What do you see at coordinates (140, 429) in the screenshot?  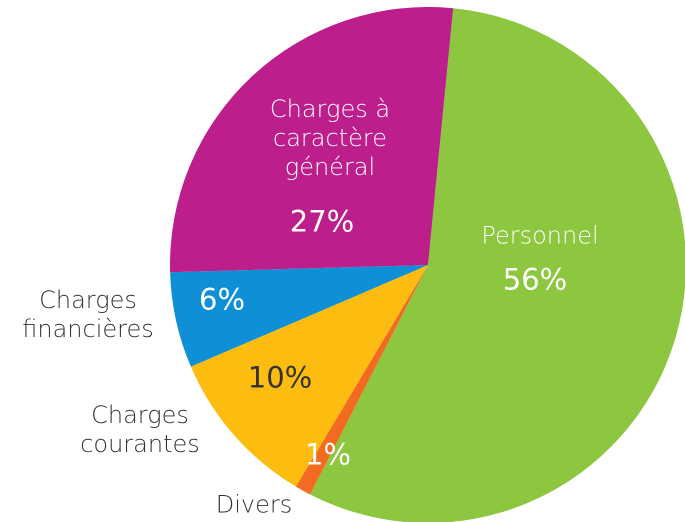 I see `slice-label: Charges courantes` at bounding box center [140, 429].